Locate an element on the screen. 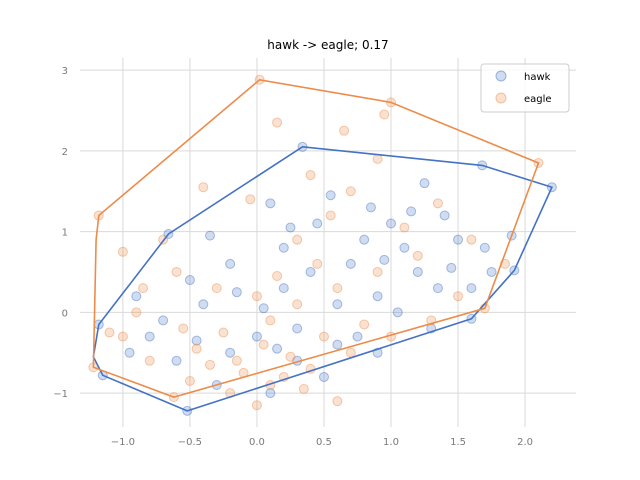  y-tick-label: 3 is located at coordinates (65, 71).